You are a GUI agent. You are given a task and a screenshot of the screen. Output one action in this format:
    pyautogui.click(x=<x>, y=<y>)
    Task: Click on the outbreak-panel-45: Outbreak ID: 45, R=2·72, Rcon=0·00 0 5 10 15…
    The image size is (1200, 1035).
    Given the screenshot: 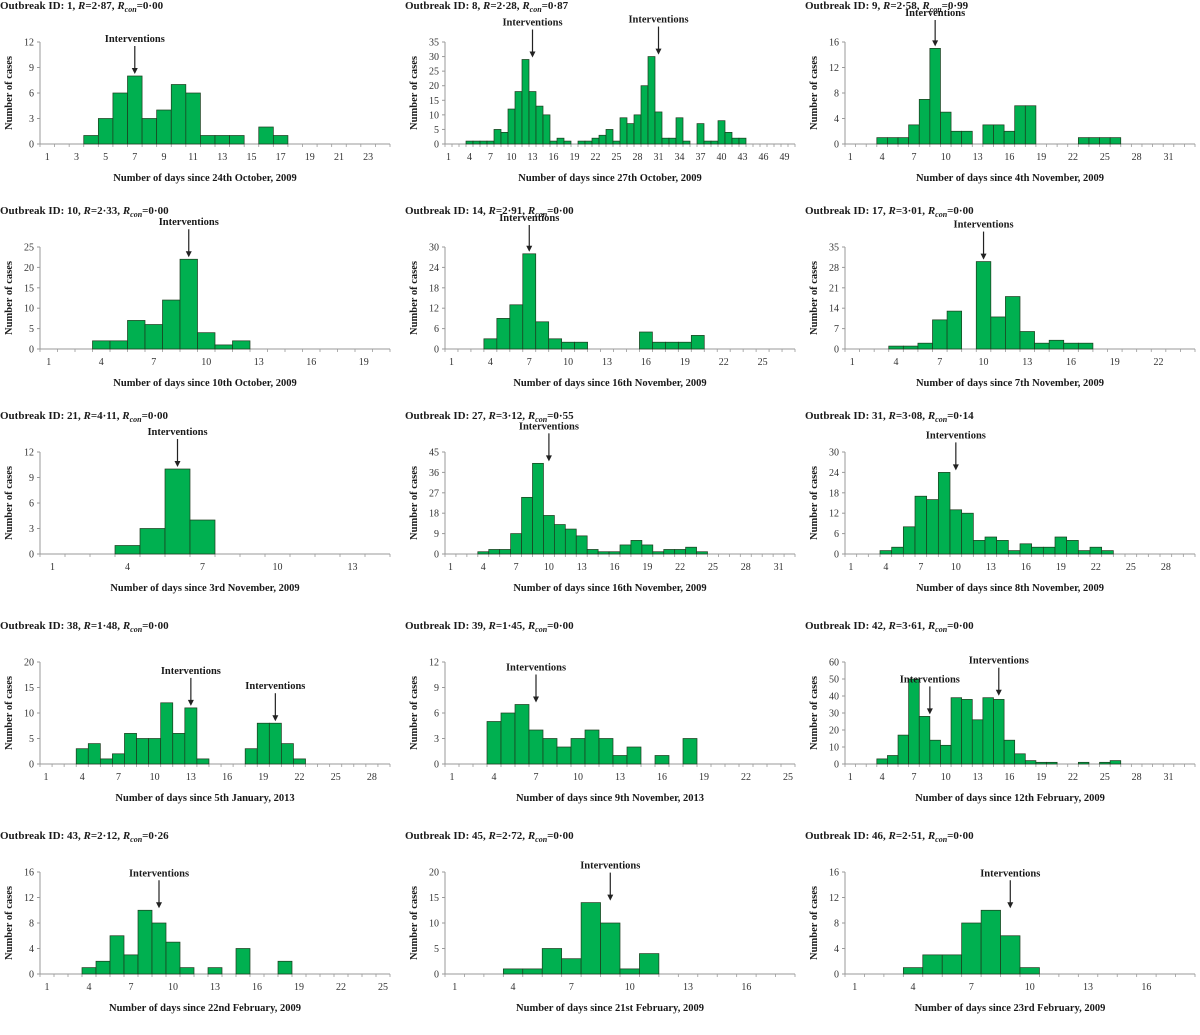 What is the action you would take?
    pyautogui.click(x=605, y=932)
    